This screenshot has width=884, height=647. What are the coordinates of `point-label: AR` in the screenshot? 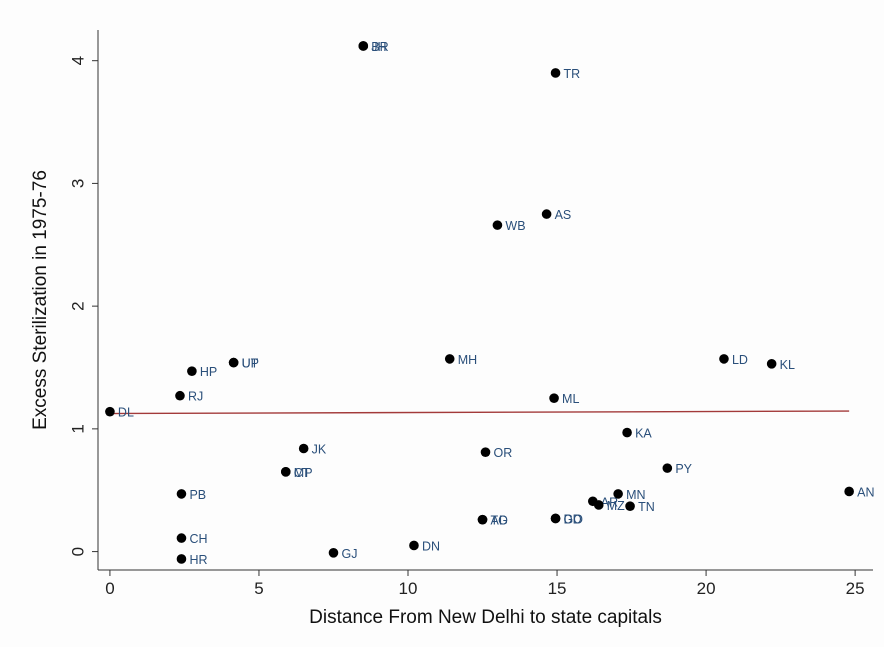 It's located at (609, 502).